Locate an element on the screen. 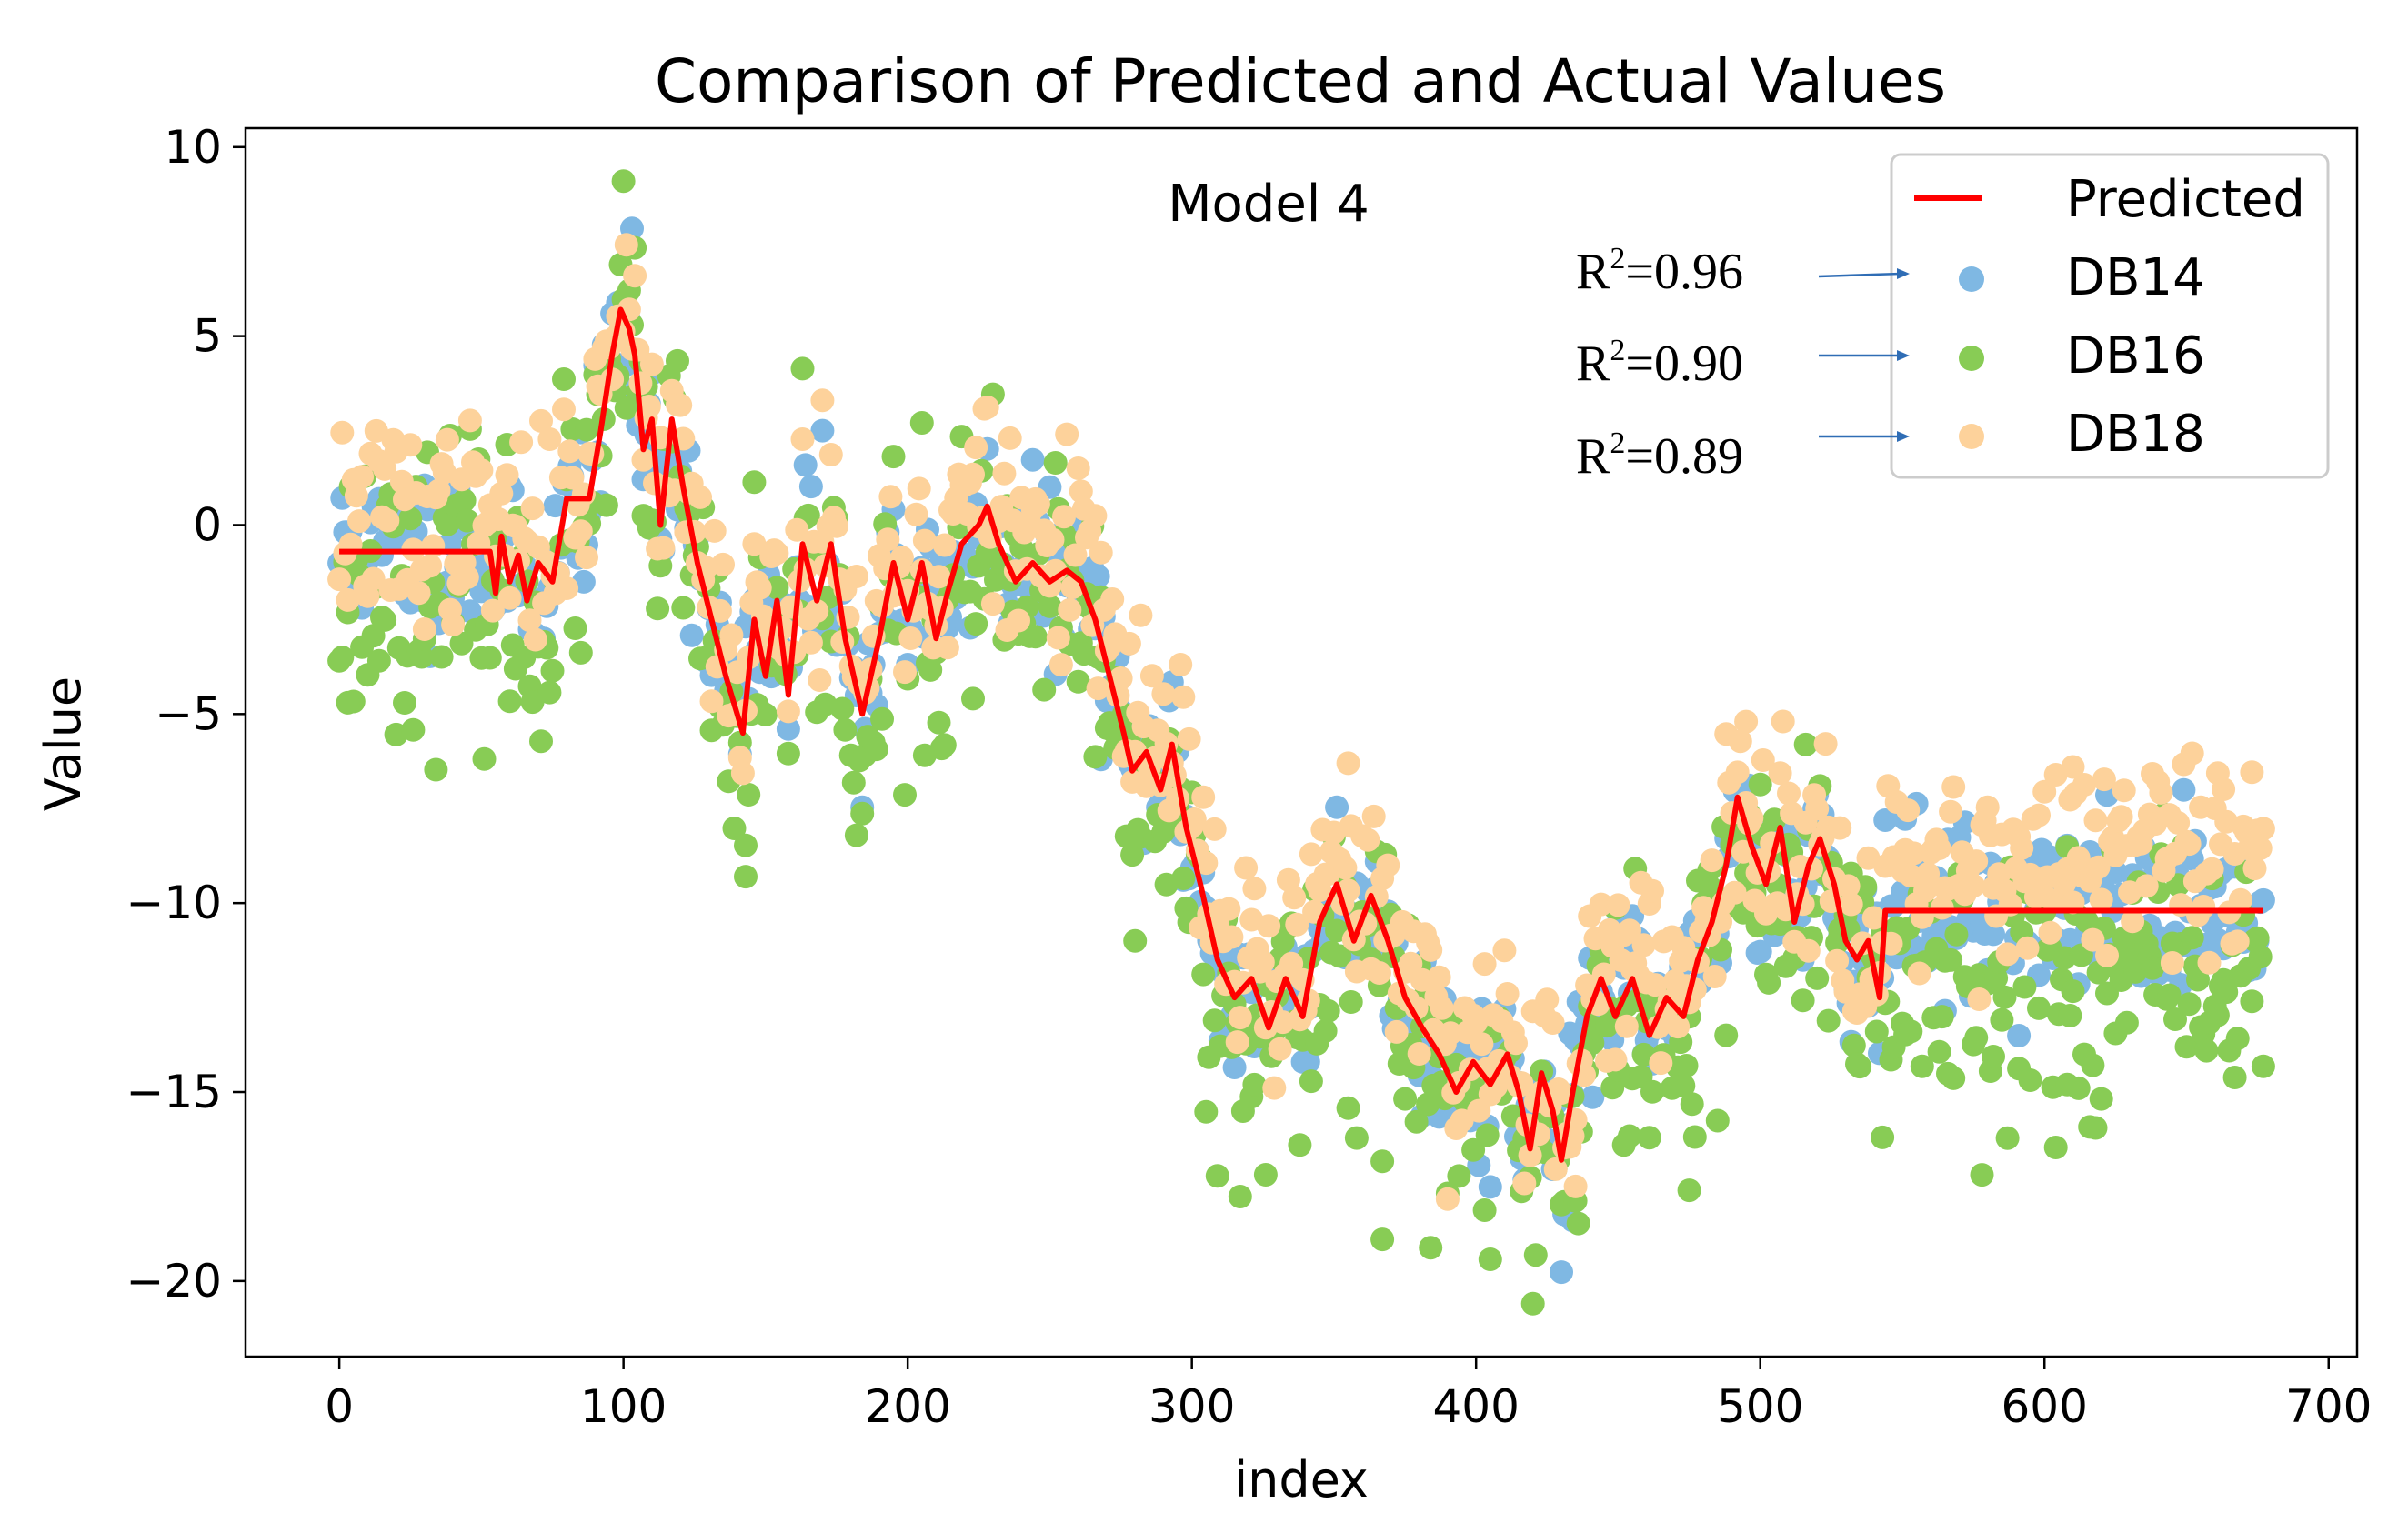  r2-value-db18: =0.89 is located at coordinates (1684, 457).